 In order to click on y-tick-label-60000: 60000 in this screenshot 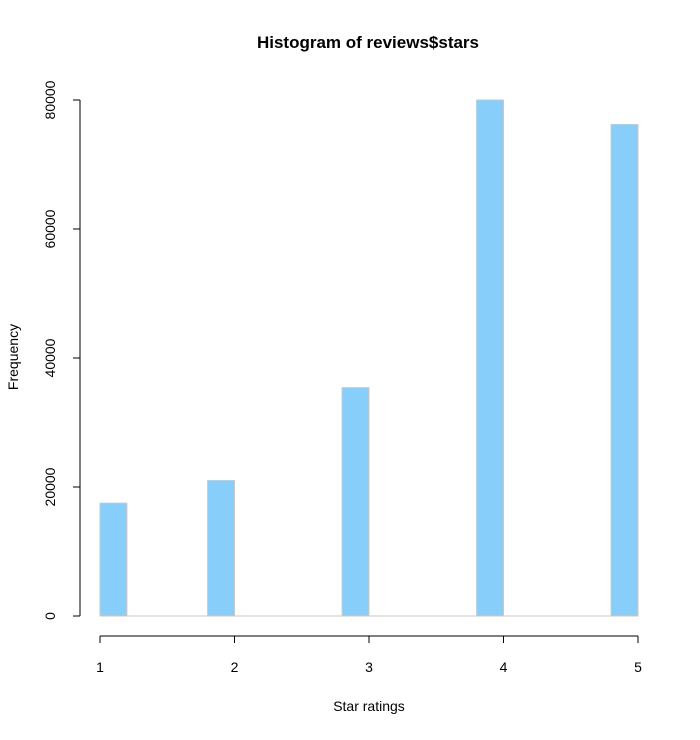, I will do `click(50, 228)`.